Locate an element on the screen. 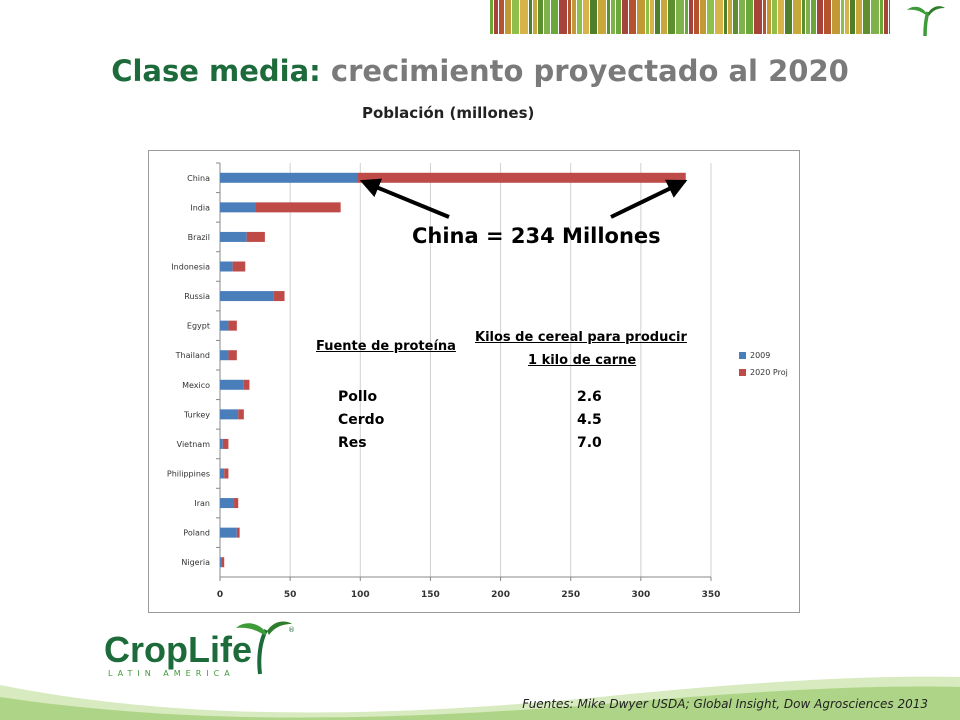  logo-sprout-leaf-right is located at coordinates (279, 628).